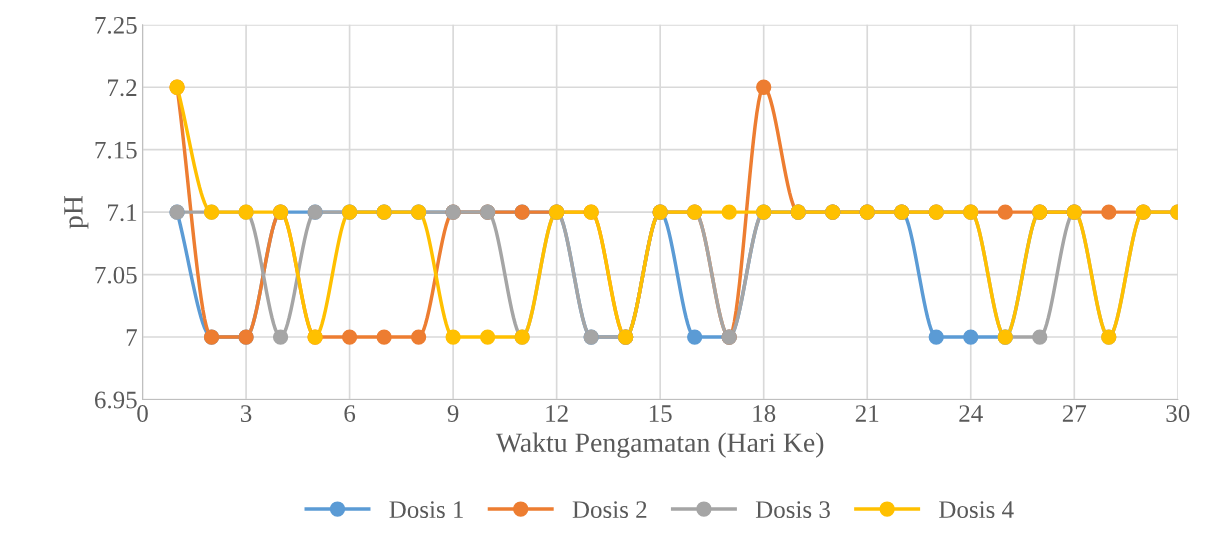 This screenshot has height=551, width=1208. Describe the element at coordinates (142, 413) in the screenshot. I see `x-tick-label: 0` at that location.